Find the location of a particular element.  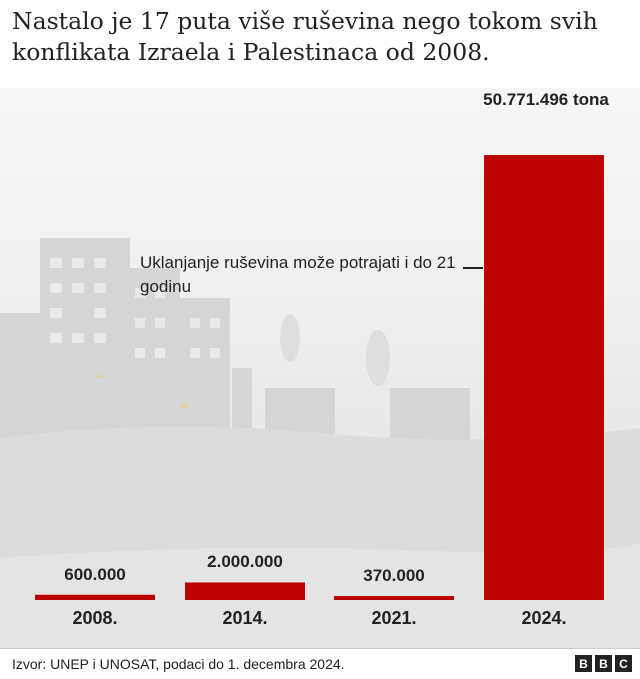

bar-2024 is located at coordinates (544, 377).